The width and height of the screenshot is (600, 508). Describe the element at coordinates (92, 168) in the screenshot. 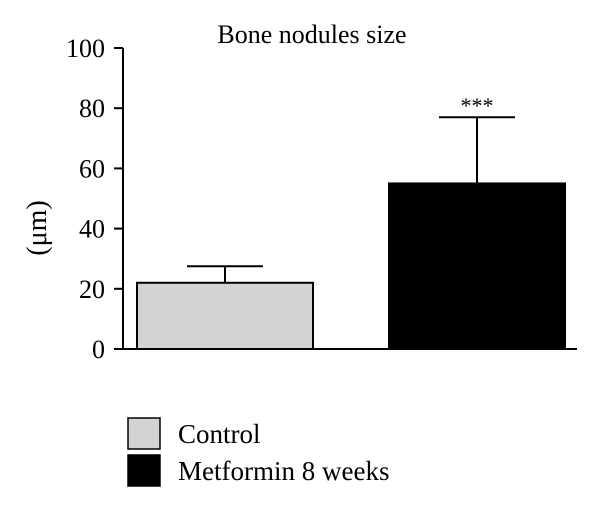

I see `y-tick-label: 60` at that location.